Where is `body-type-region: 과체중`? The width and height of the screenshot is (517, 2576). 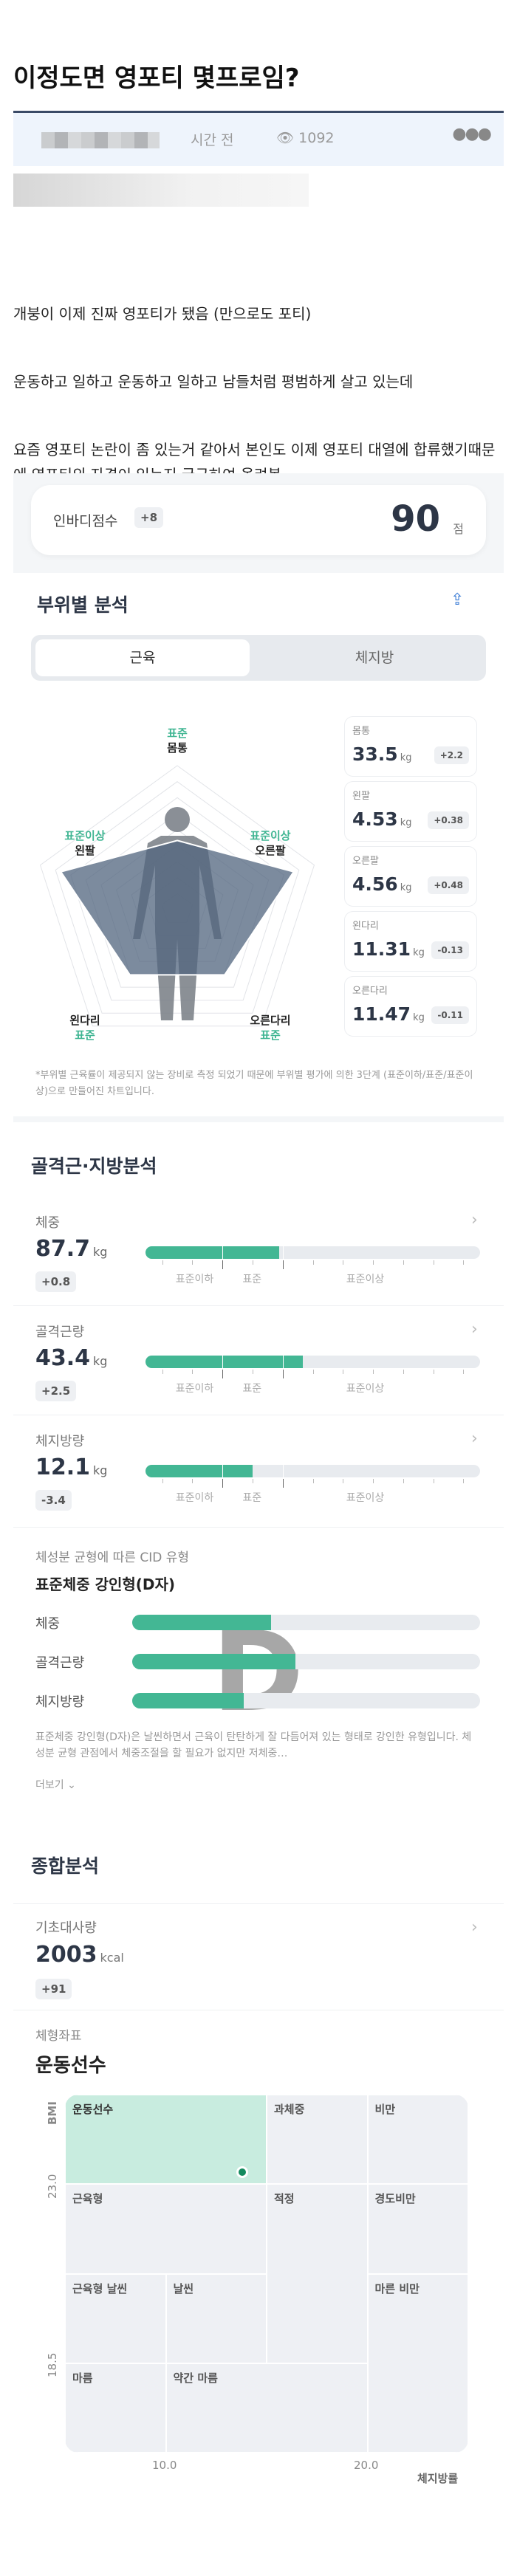 body-type-region: 과체중 is located at coordinates (317, 2140).